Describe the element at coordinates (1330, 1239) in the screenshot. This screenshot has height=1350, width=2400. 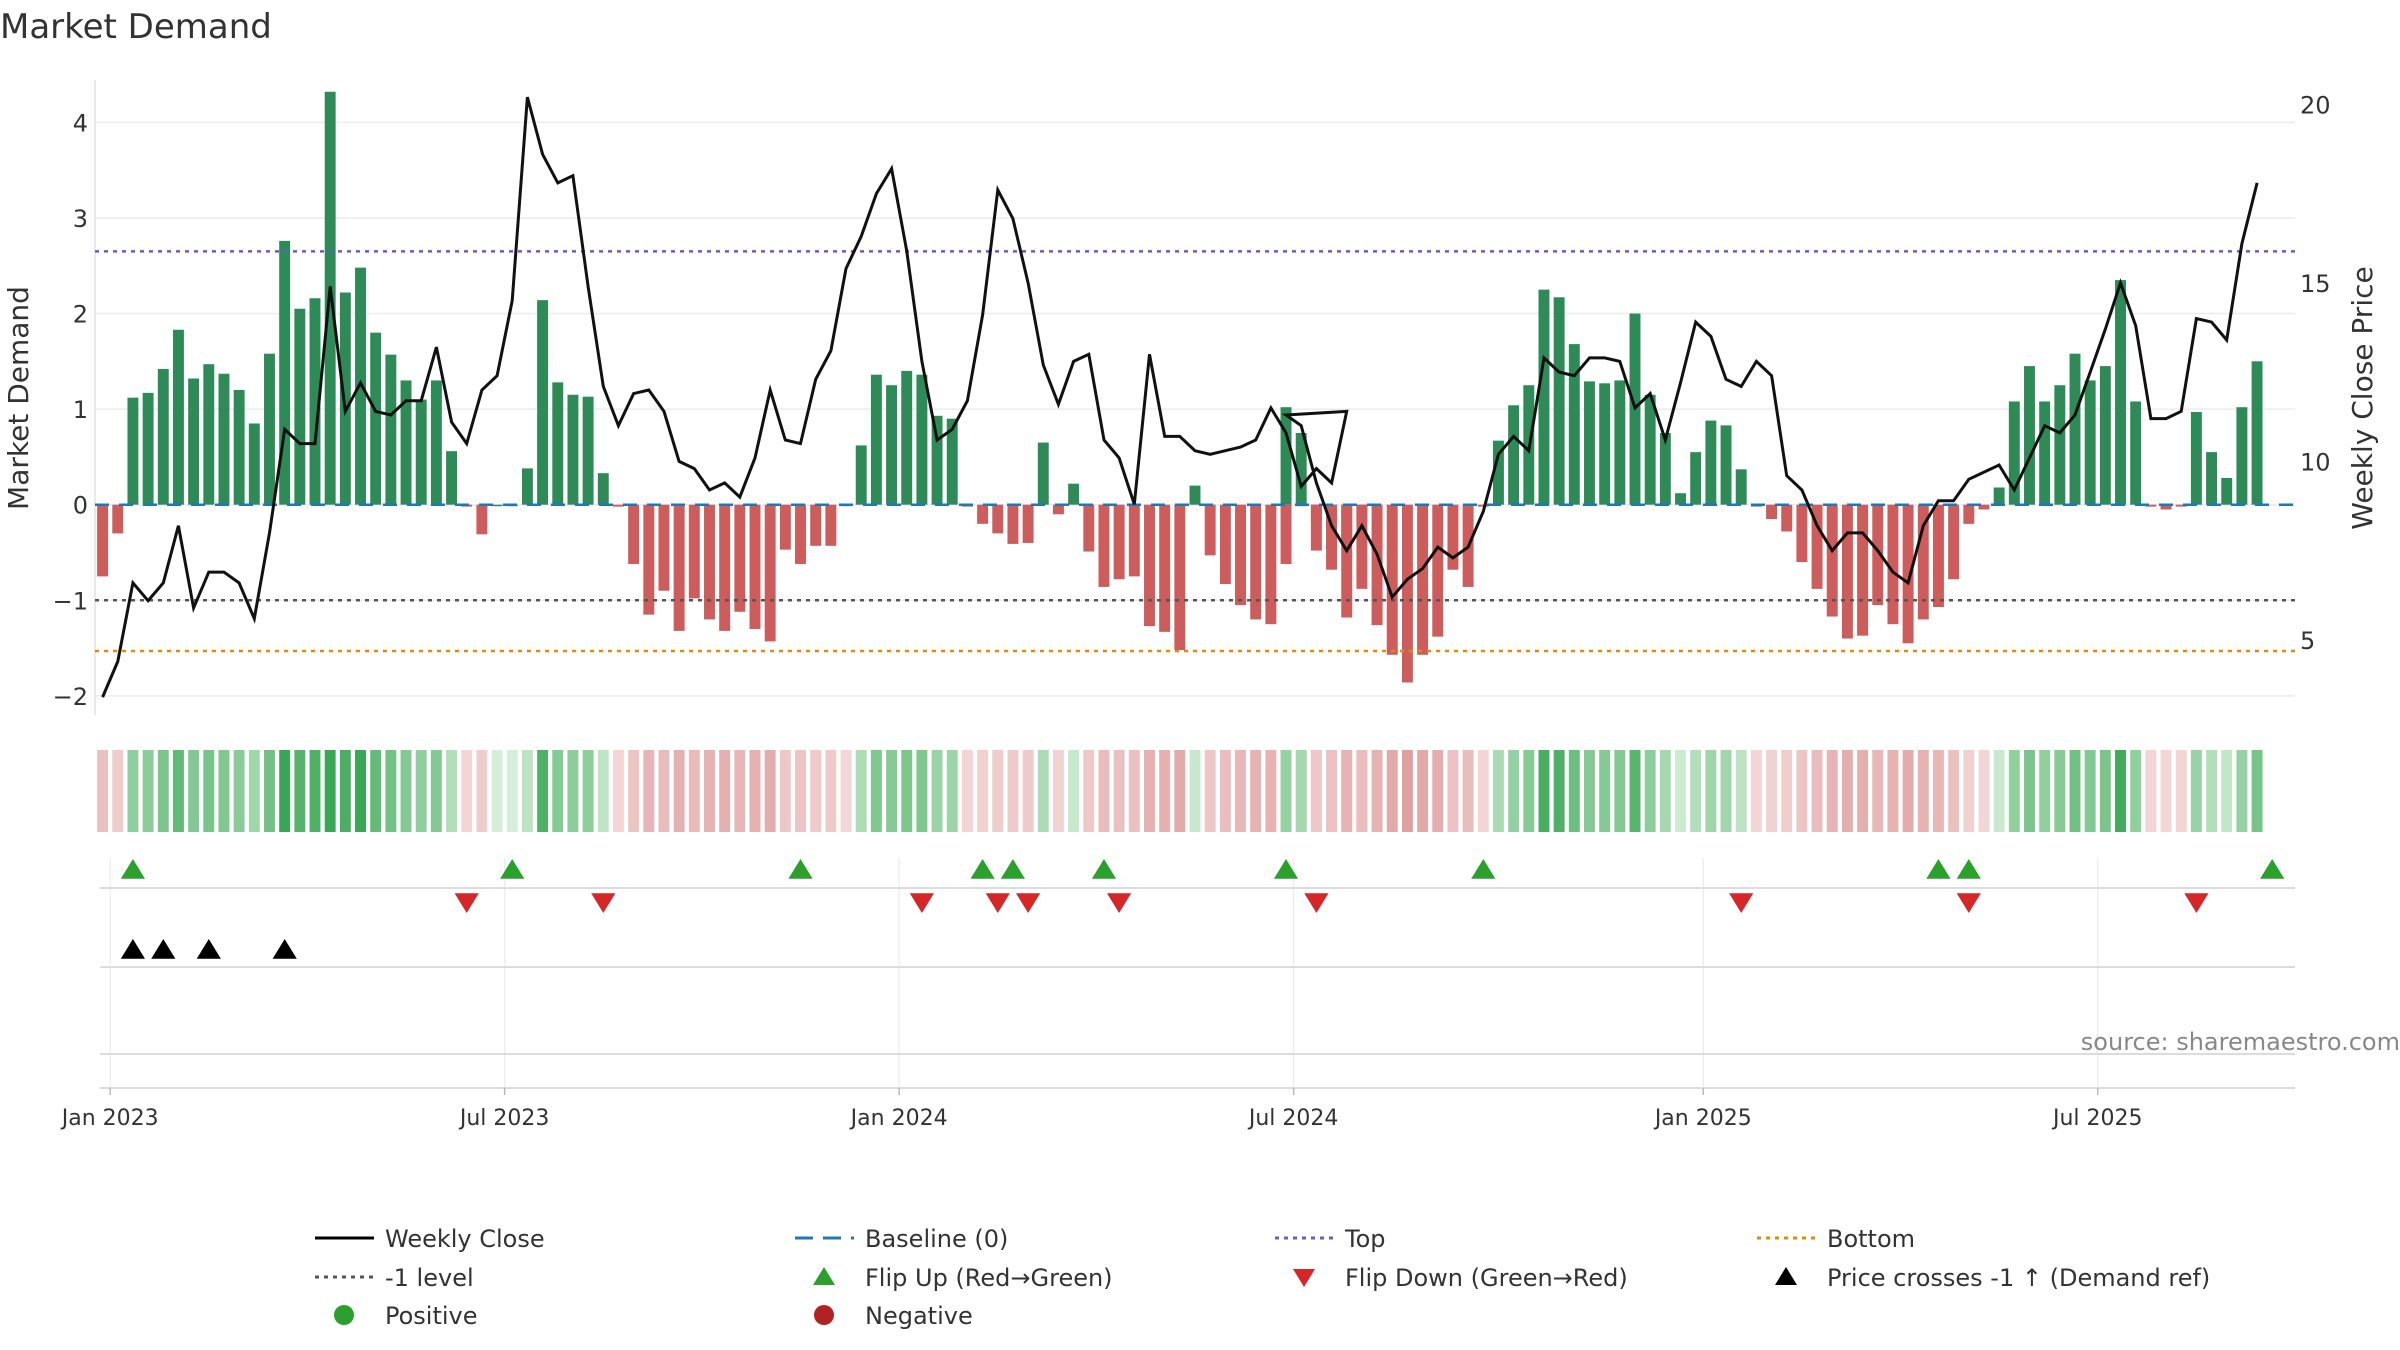
I see `legend-item: Top` at that location.